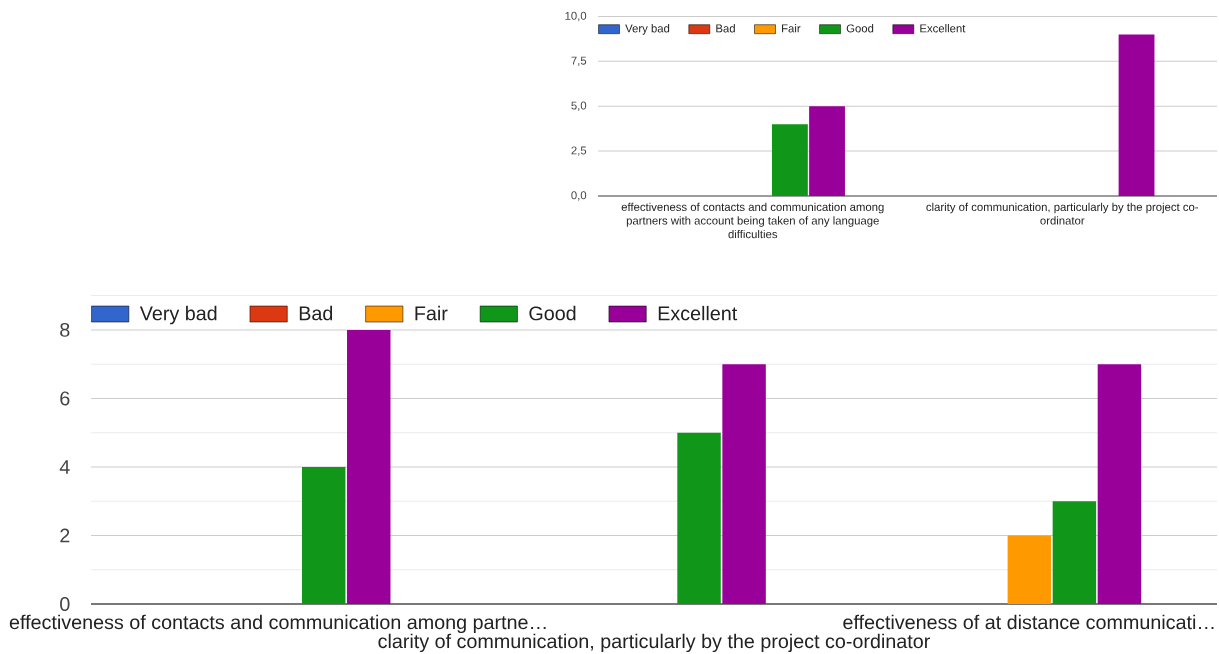  I want to click on y-tick-label: 5,0, so click(579, 106).